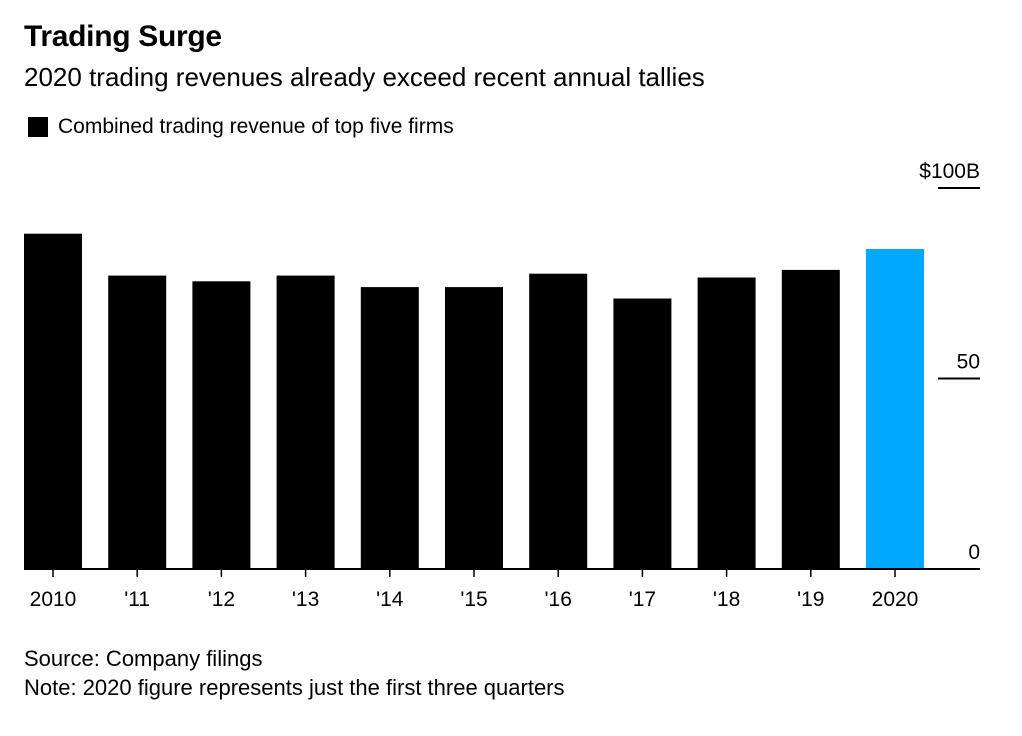 This screenshot has width=1022, height=736. What do you see at coordinates (642, 599) in the screenshot?
I see `x-tick-label-7: '17` at bounding box center [642, 599].